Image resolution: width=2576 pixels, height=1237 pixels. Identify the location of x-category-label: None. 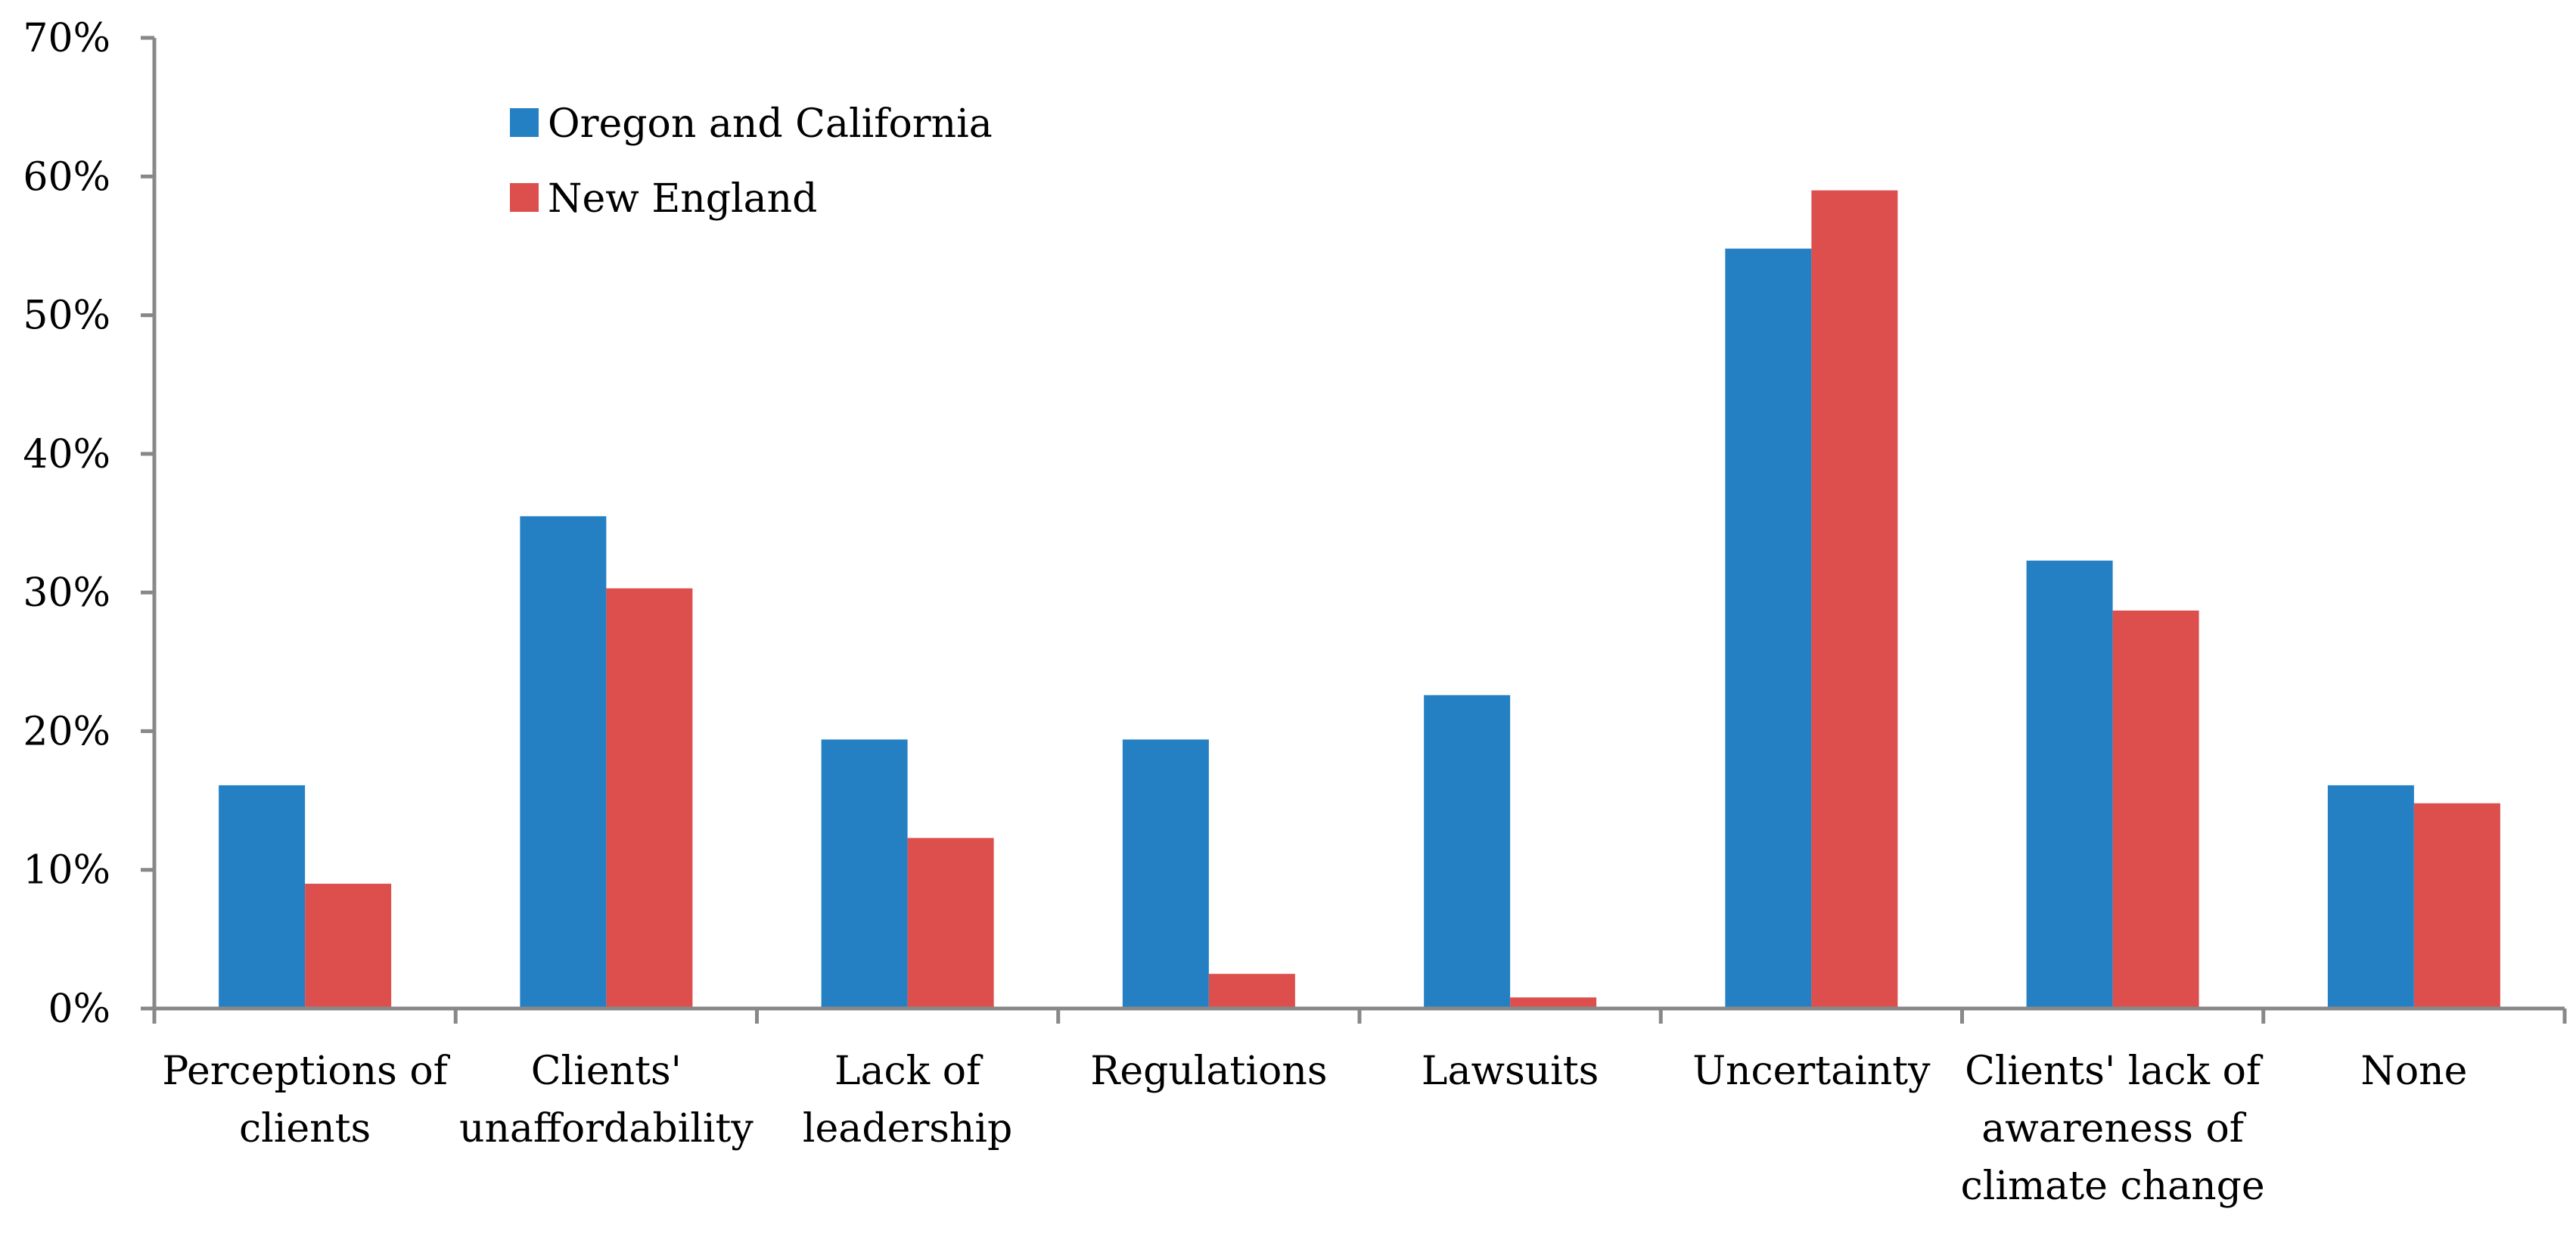
(2413, 1071).